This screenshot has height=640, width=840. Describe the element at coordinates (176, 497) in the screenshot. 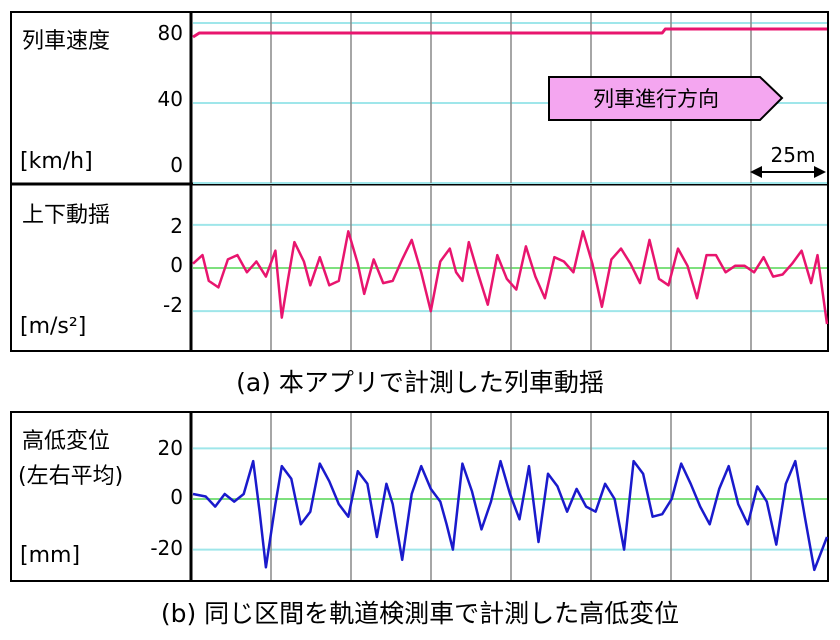

I see `geometry-ytick-label: 0` at that location.